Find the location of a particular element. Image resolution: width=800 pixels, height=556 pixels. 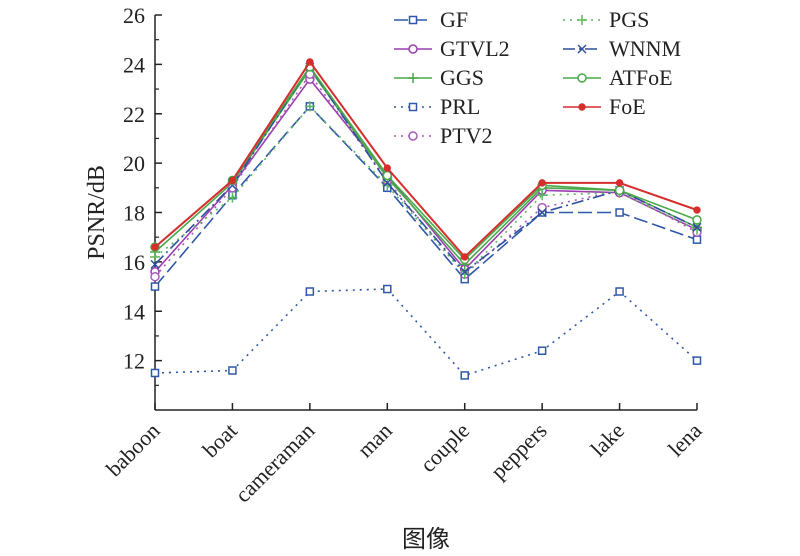

point-prl-lena is located at coordinates (697, 360).